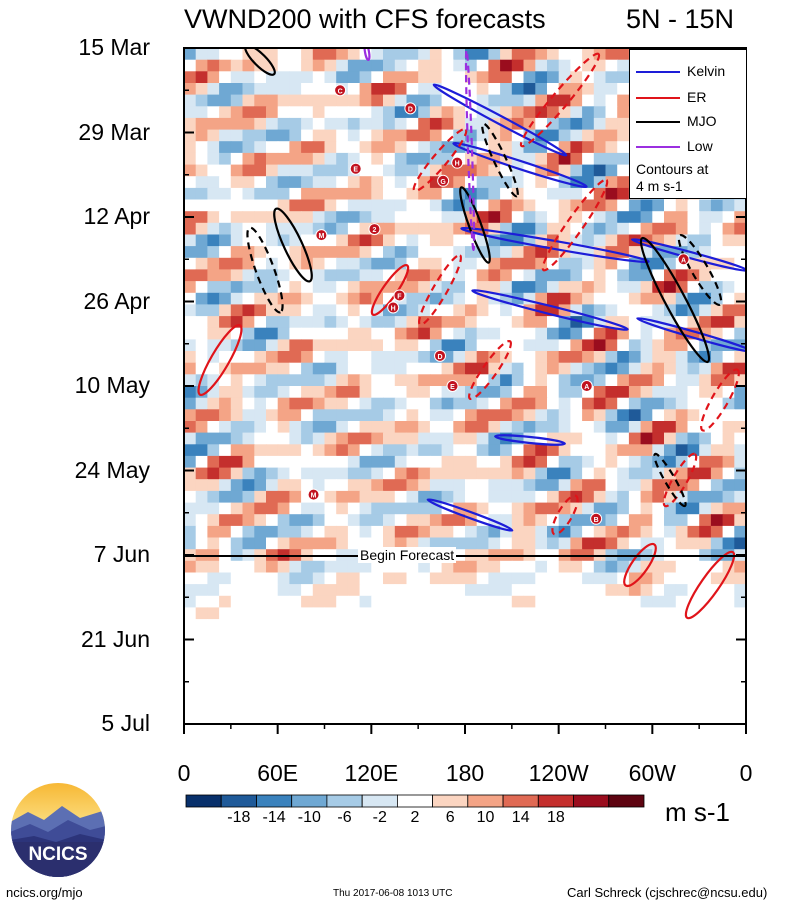  I want to click on footer-url: ncics.org/mjo, so click(44, 892).